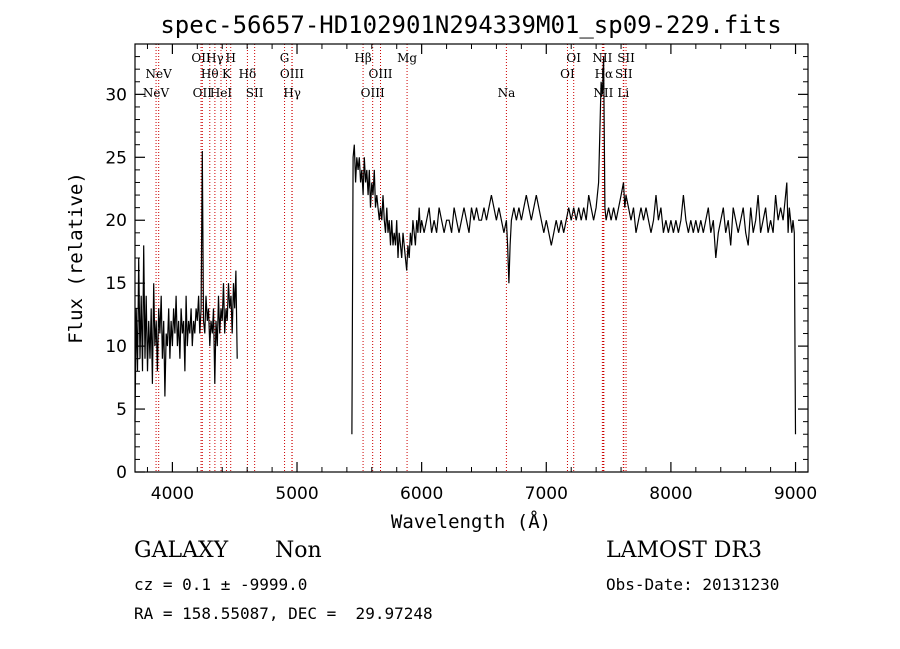 The height and width of the screenshot is (649, 900). What do you see at coordinates (283, 613) in the screenshot?
I see `coordinates-text: RA = 158.55087, DEC = 29.97248` at bounding box center [283, 613].